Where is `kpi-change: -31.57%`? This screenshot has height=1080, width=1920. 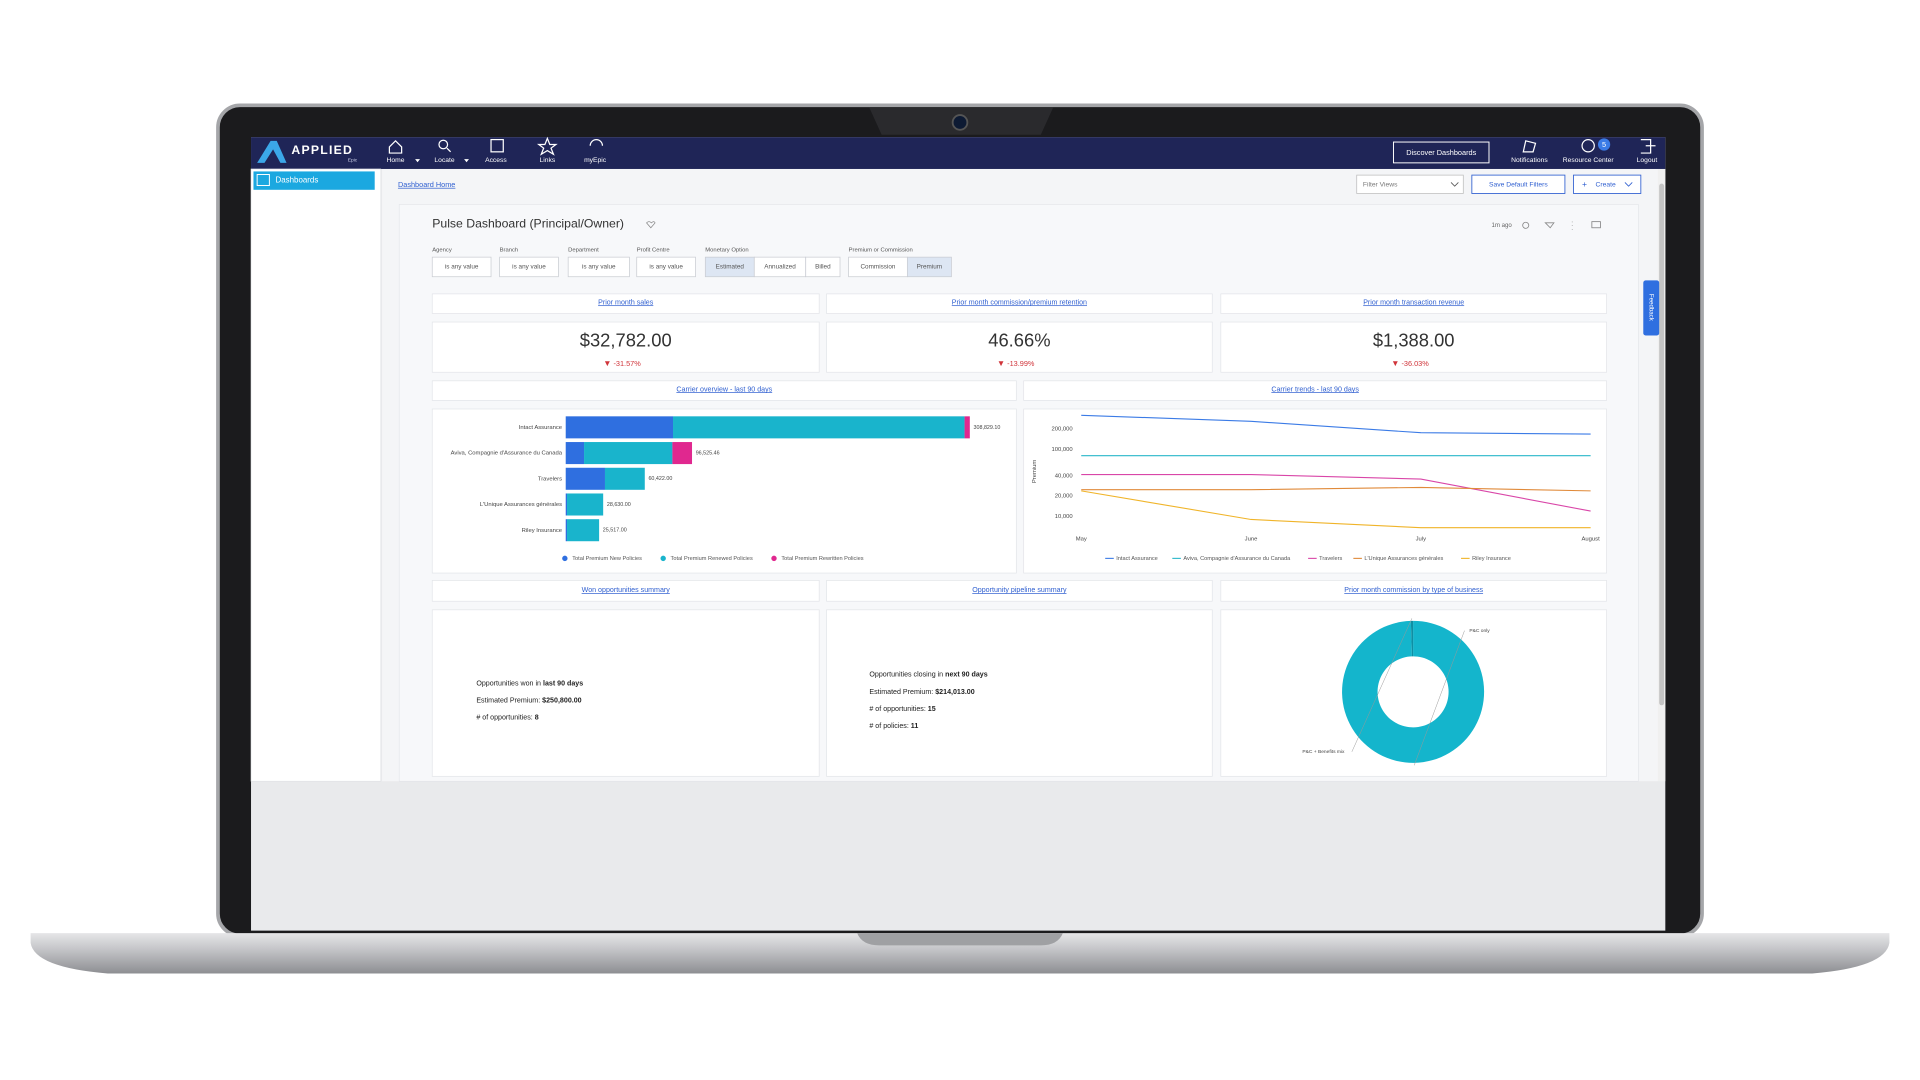 kpi-change: -31.57% is located at coordinates (627, 363).